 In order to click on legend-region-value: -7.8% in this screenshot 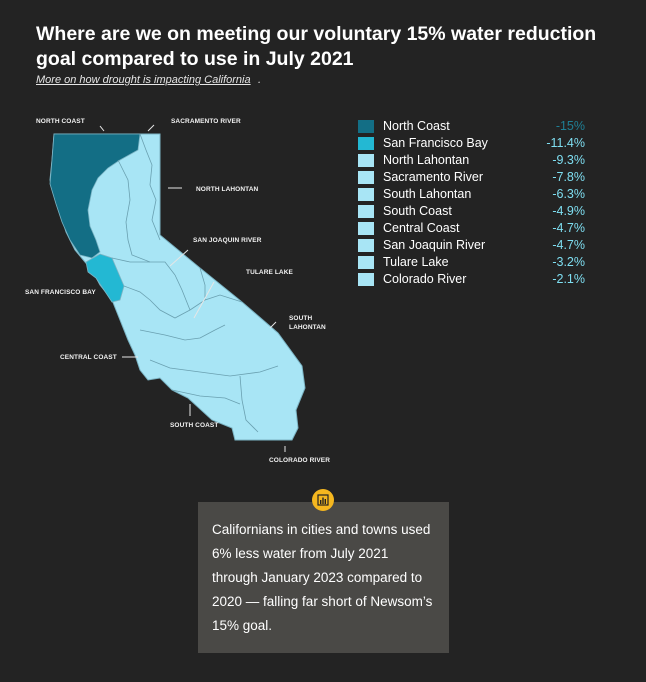, I will do `click(568, 177)`.